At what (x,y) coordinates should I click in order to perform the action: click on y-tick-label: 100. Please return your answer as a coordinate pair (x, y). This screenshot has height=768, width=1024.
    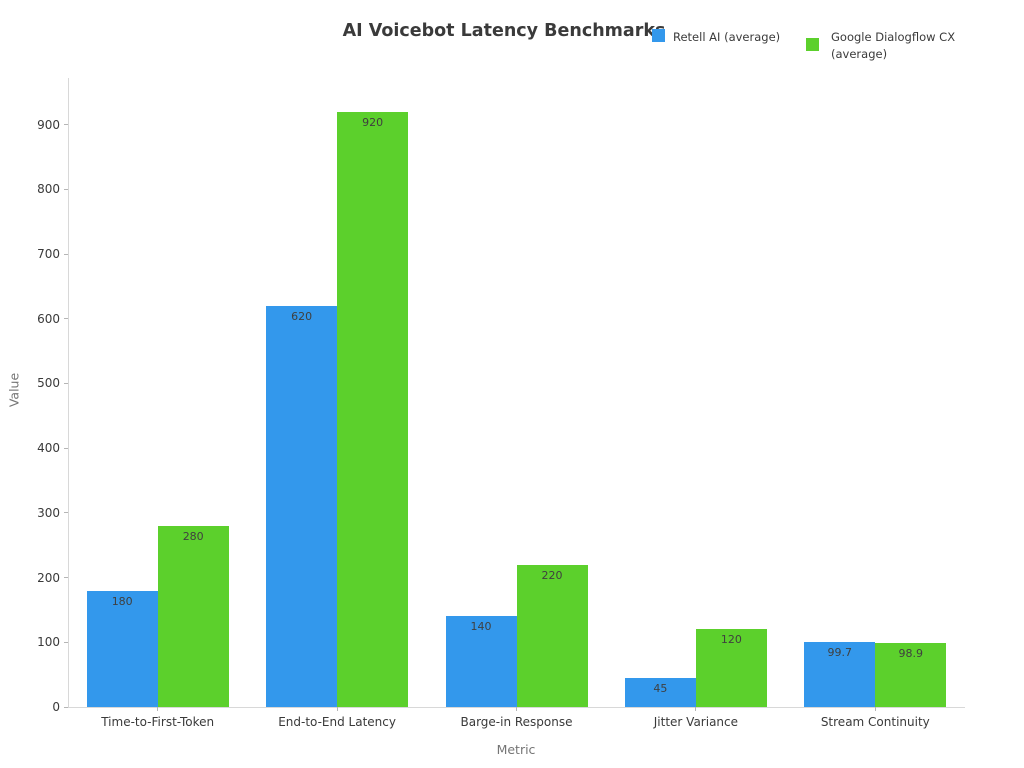
    Looking at the image, I should click on (48, 642).